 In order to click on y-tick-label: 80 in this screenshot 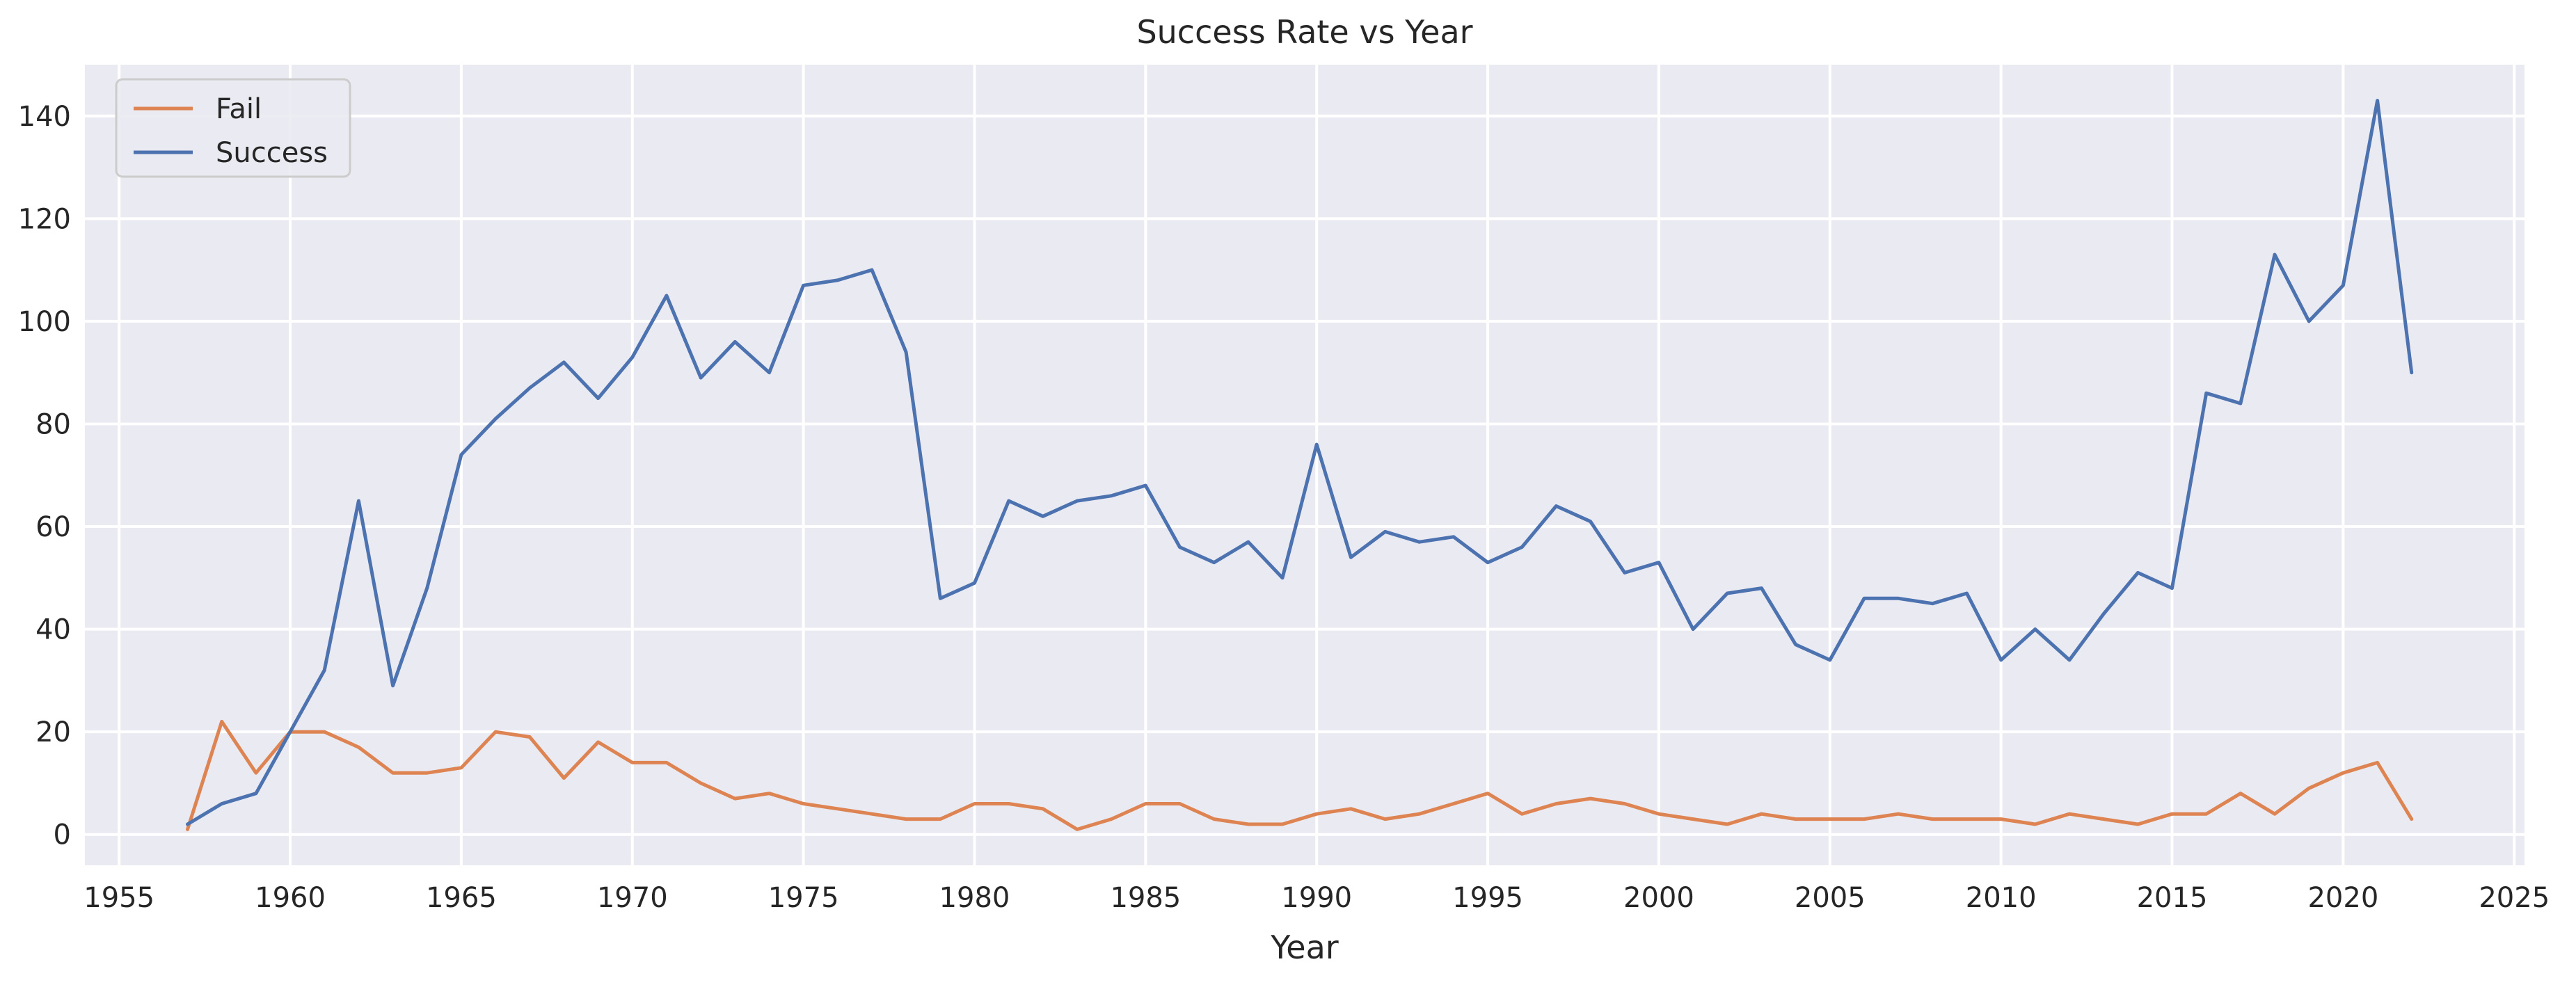, I will do `click(53, 424)`.